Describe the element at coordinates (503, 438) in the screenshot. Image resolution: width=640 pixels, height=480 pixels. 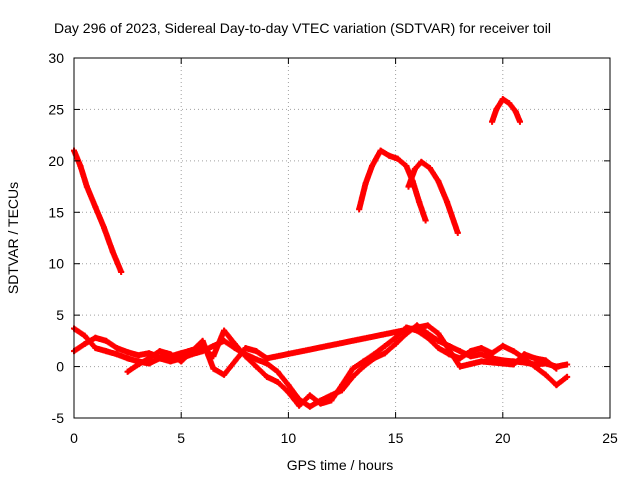
I see `x-tick-label: 20` at that location.